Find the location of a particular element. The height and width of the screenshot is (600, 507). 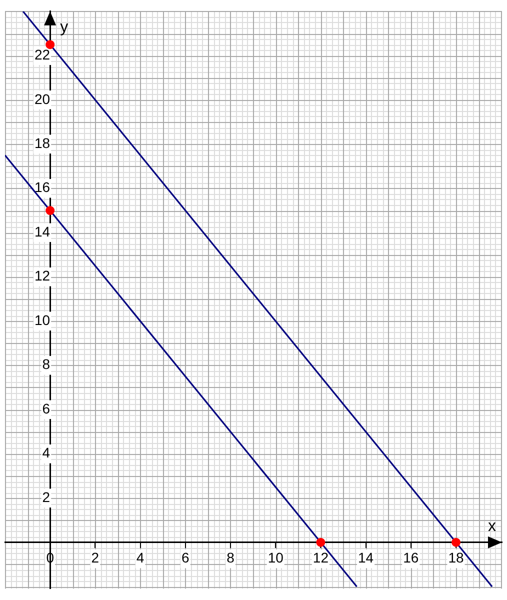

x-tick-label: 10 is located at coordinates (276, 558).